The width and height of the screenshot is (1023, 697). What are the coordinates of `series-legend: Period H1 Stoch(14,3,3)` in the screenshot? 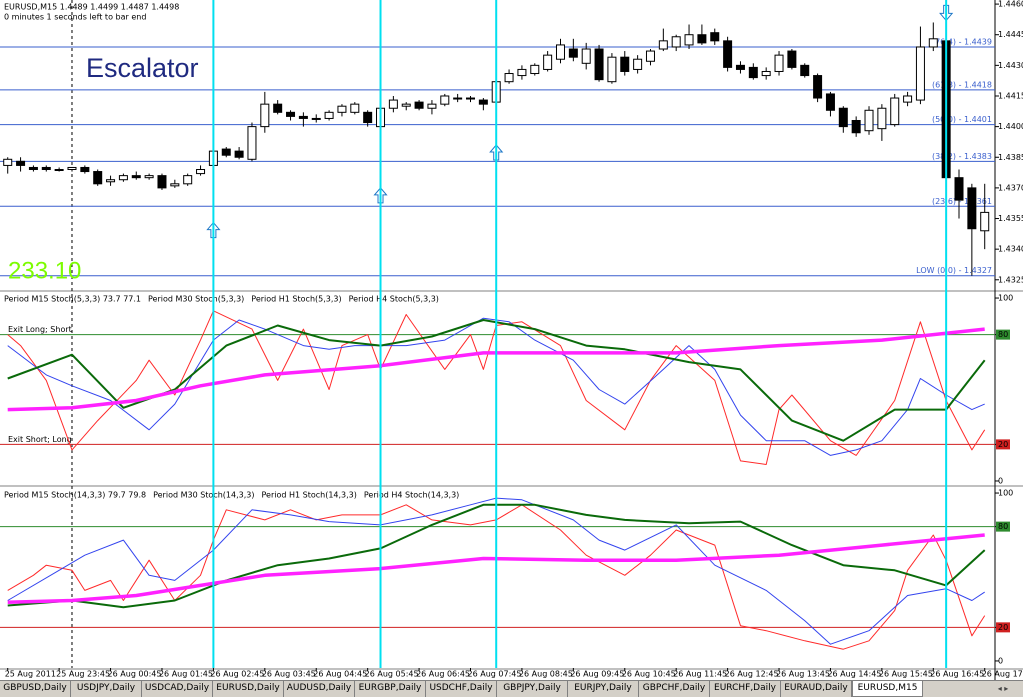 It's located at (308, 495).